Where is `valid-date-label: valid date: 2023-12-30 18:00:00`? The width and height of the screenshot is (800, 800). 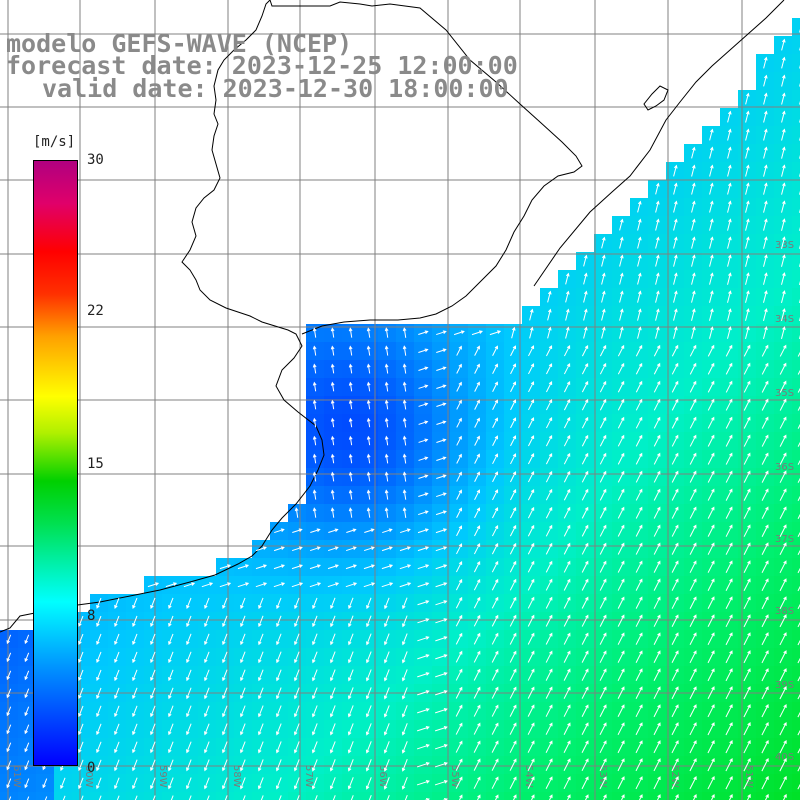 valid-date-label: valid date: 2023-12-30 18:00:00 is located at coordinates (275, 88).